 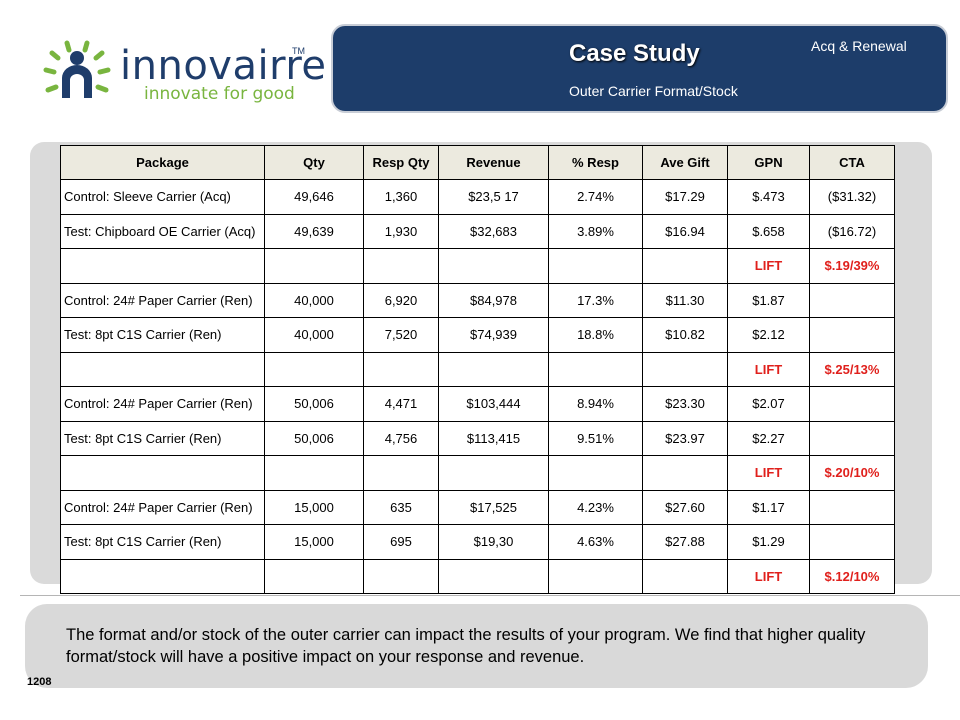 What do you see at coordinates (852, 197) in the screenshot?
I see `table-cell: ($31.32)` at bounding box center [852, 197].